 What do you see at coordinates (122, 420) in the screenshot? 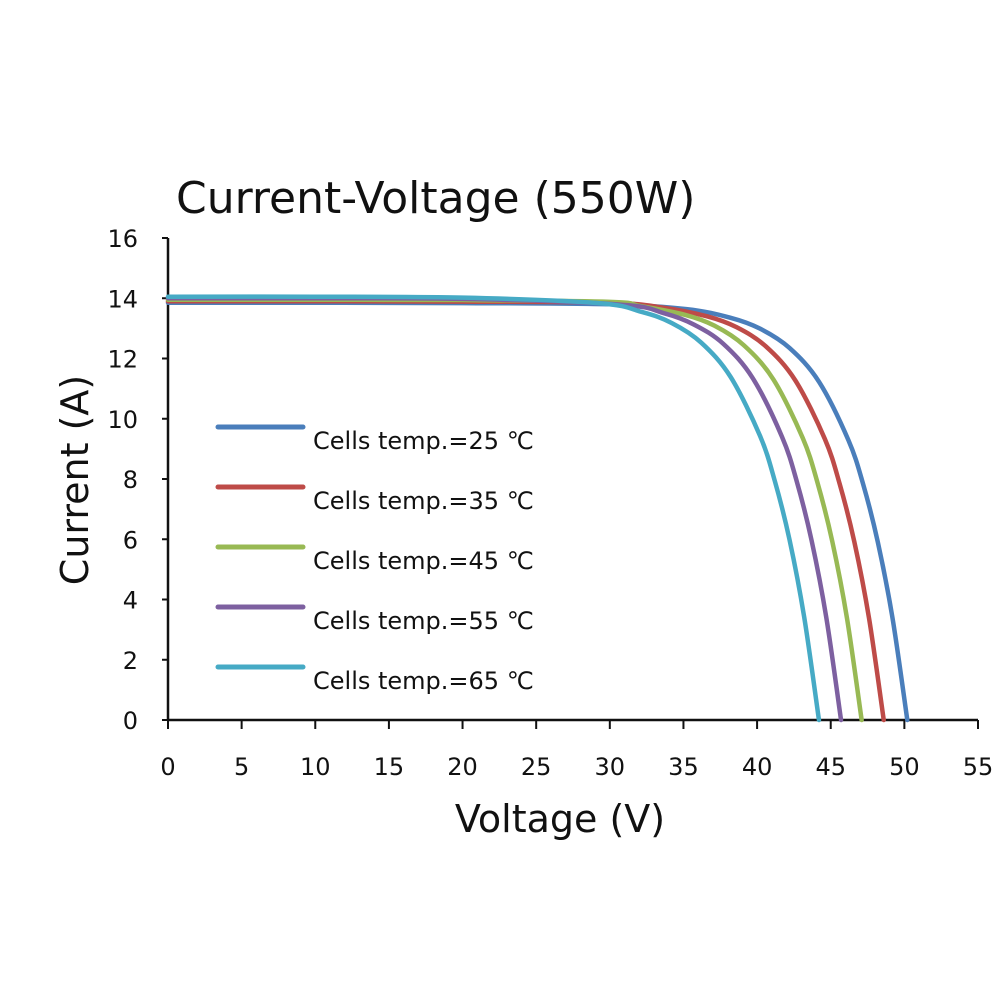
I see `y-tick-label: 10` at bounding box center [122, 420].